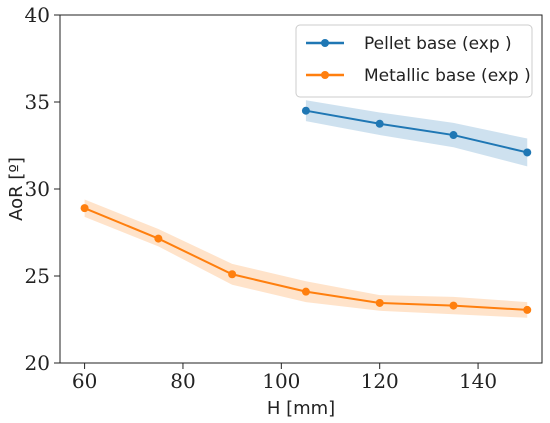 This screenshot has width=550, height=423. What do you see at coordinates (37, 102) in the screenshot?
I see `y-tick-label: 35` at bounding box center [37, 102].